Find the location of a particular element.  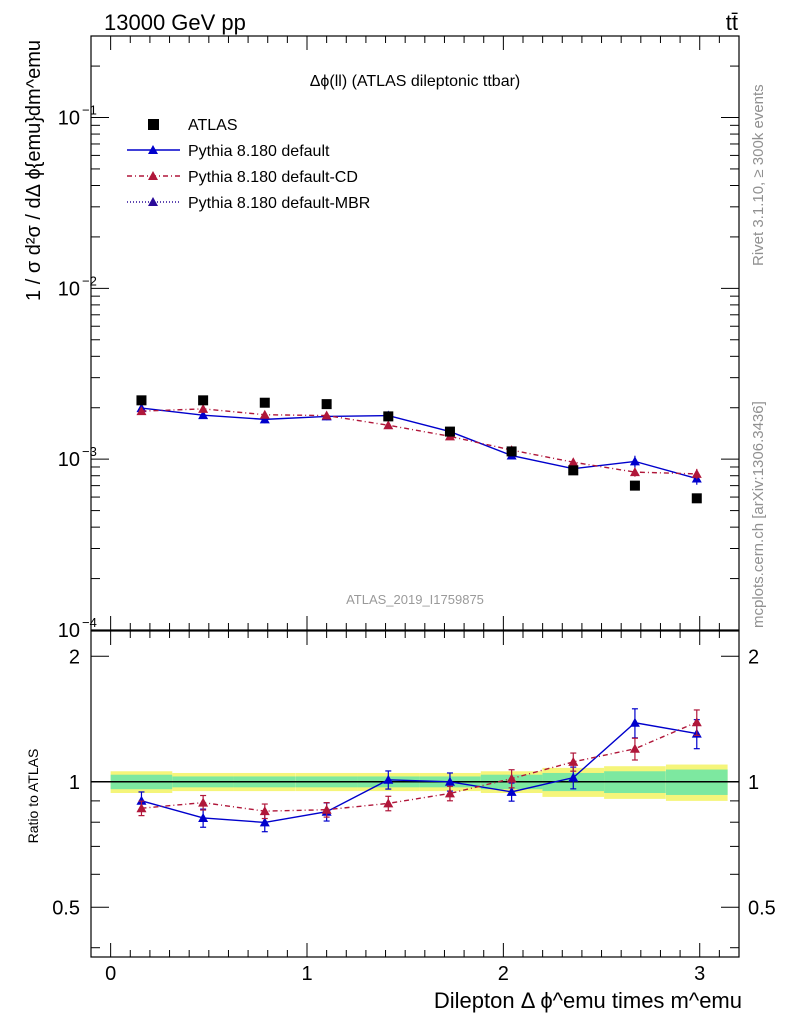

ratio-series is located at coordinates (419, 770).